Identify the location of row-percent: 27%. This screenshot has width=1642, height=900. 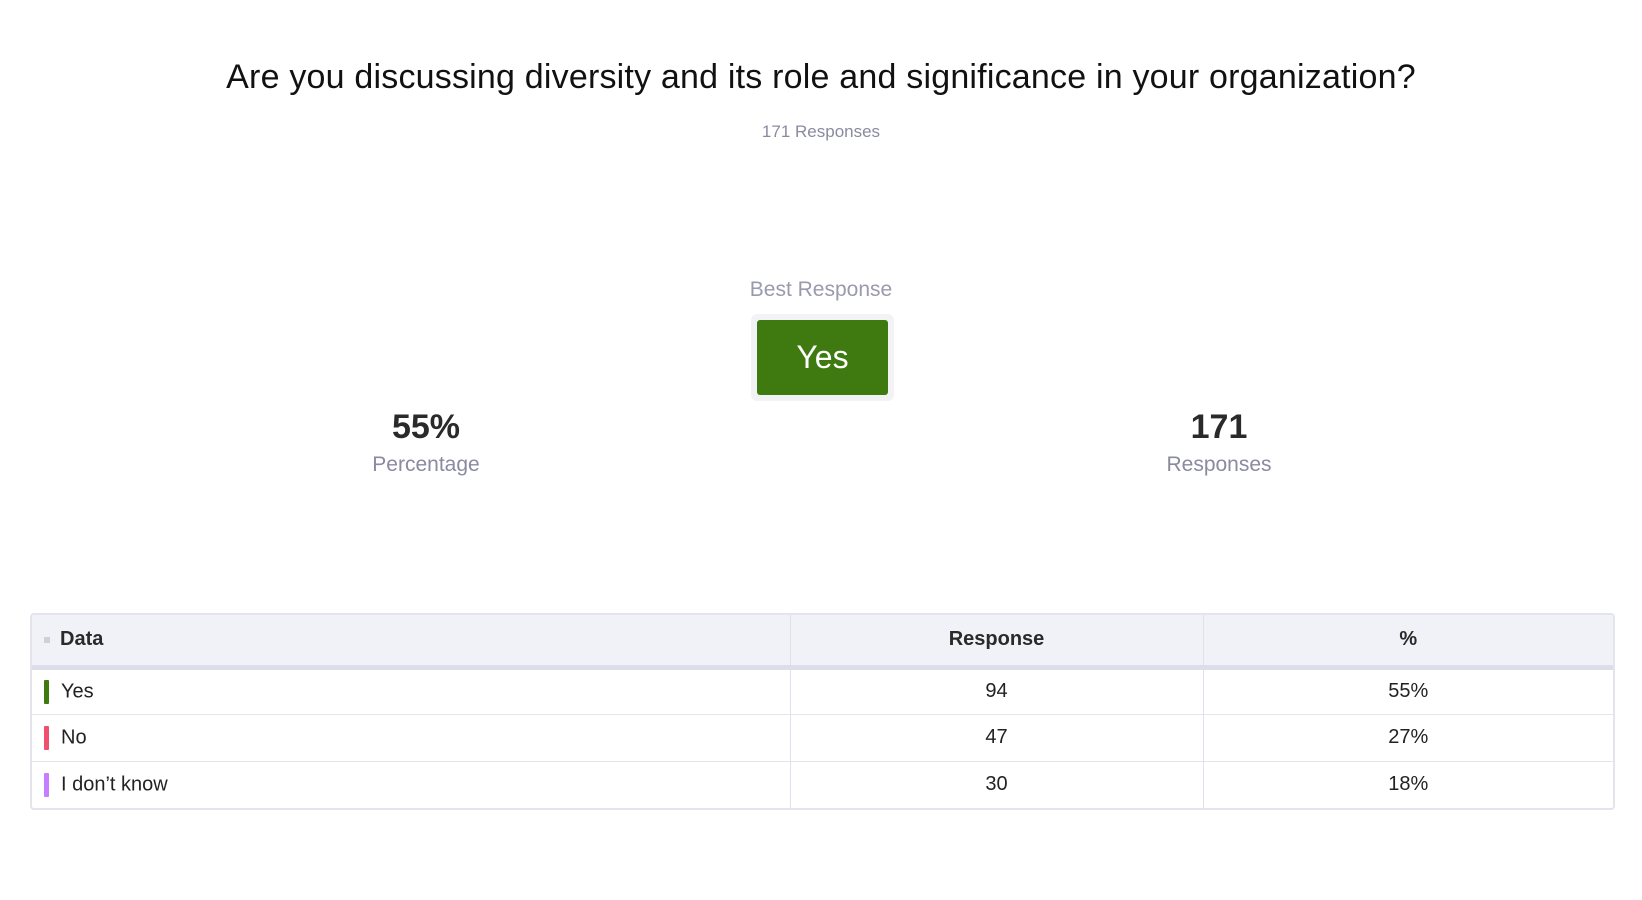
(1408, 737).